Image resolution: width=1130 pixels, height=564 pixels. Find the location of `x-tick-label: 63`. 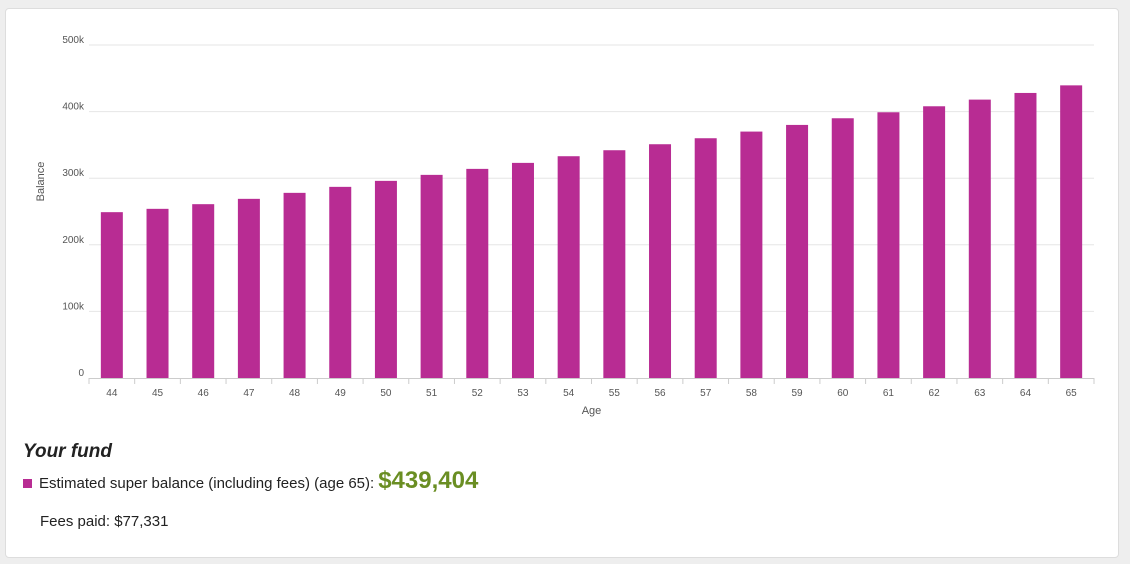

x-tick-label: 63 is located at coordinates (980, 393).